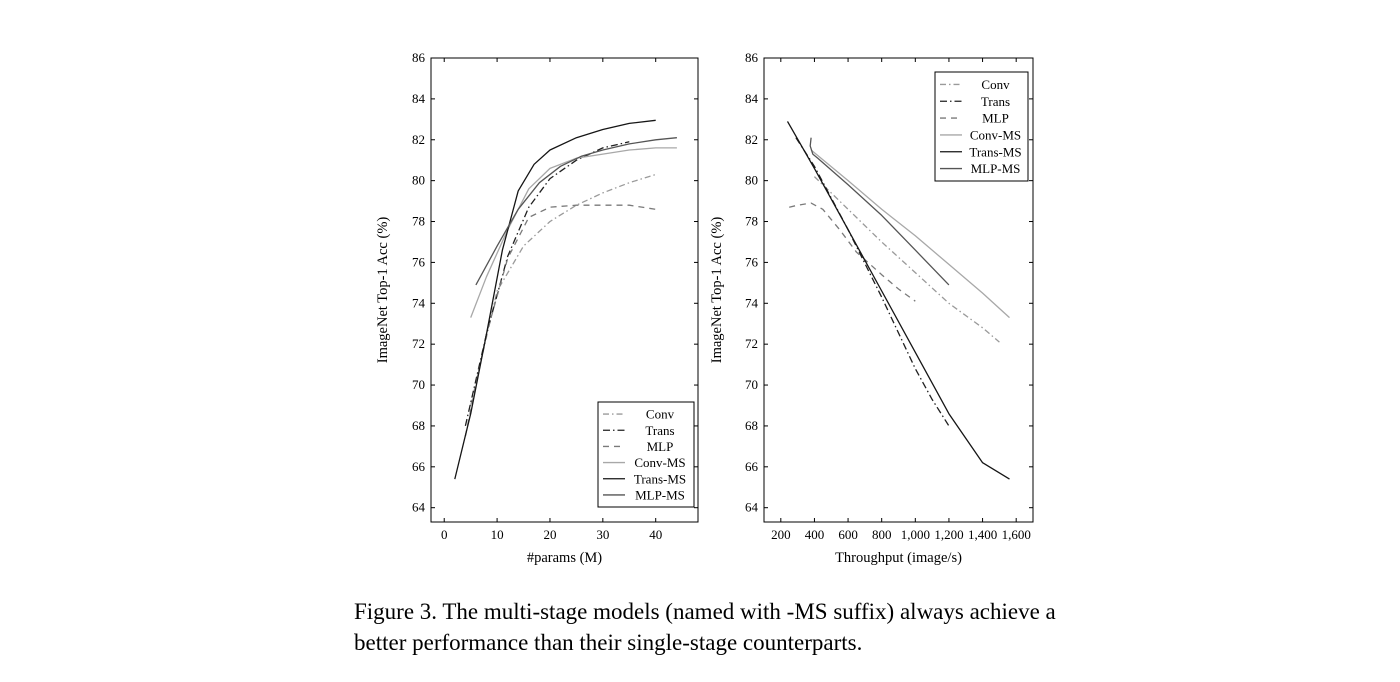 The width and height of the screenshot is (1400, 682). Describe the element at coordinates (444, 534) in the screenshot. I see `x-tick-label: 0` at that location.